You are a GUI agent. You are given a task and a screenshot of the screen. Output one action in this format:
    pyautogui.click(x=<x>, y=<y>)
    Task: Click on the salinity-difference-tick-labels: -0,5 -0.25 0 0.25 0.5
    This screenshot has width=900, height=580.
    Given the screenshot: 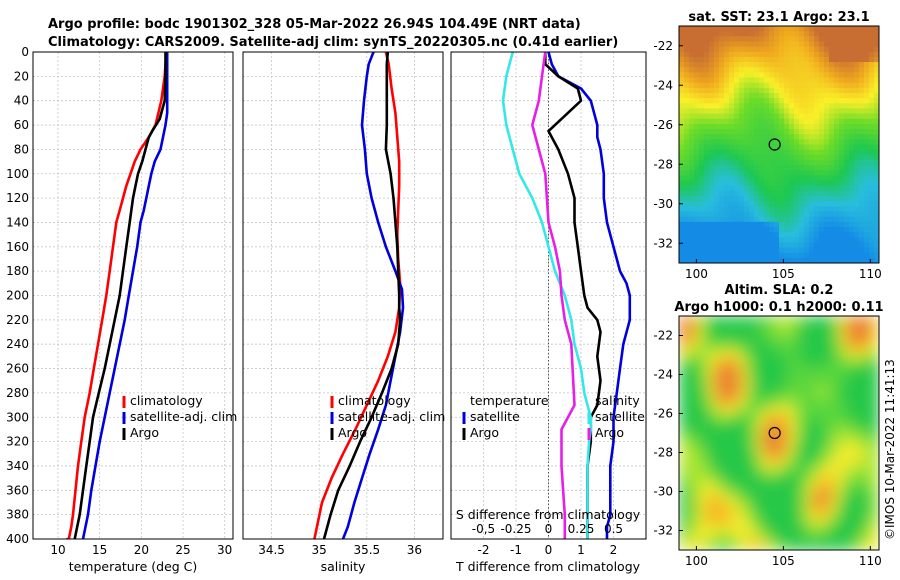 What is the action you would take?
    pyautogui.click(x=547, y=529)
    